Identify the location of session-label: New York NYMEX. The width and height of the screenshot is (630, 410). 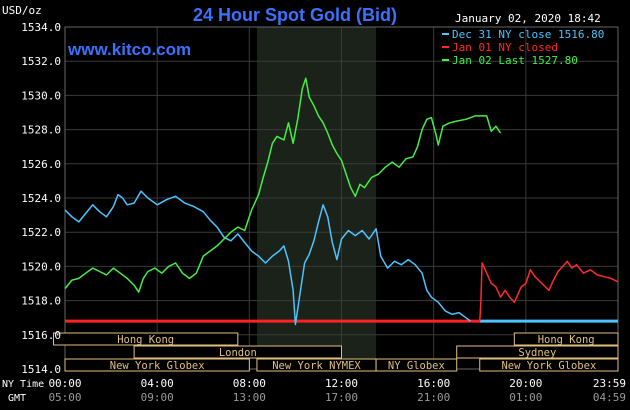
(316, 366).